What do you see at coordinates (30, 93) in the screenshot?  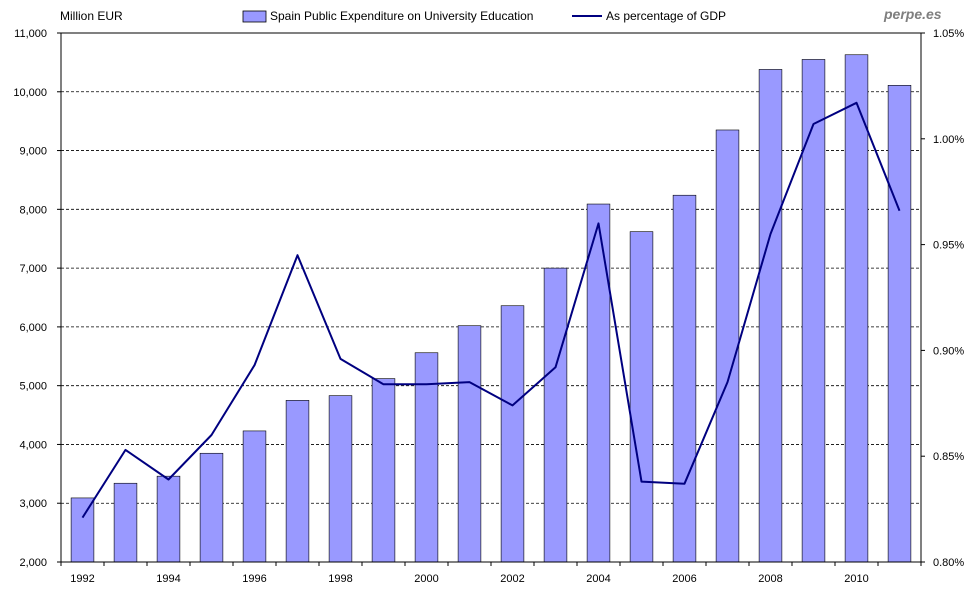 I see `left-tick-label: 10,000` at bounding box center [30, 93].